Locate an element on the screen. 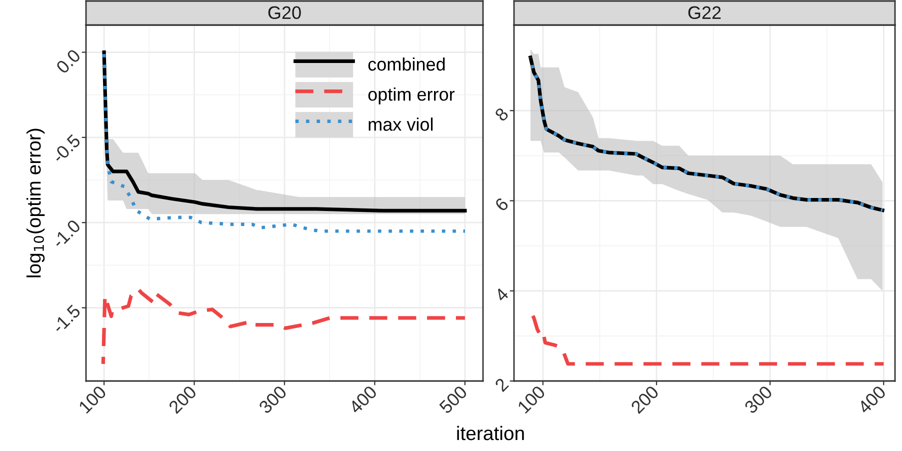 The image size is (902, 451). y-tick-label: 8 is located at coordinates (502, 114).